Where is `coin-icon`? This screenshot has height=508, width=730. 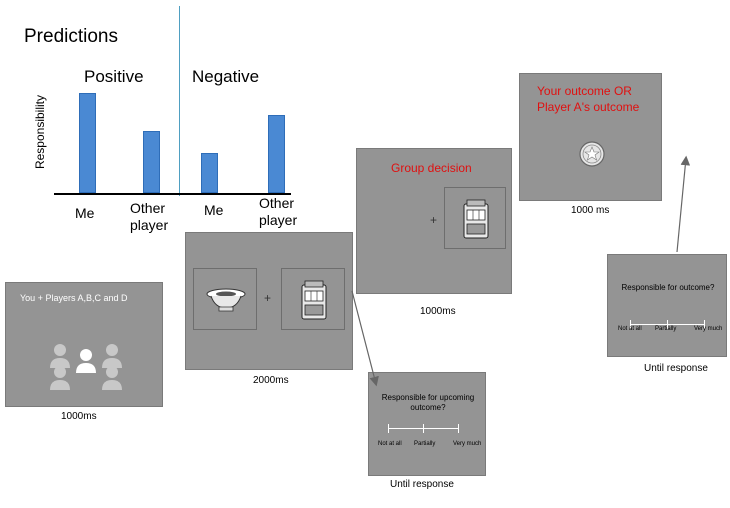
coin-icon is located at coordinates (592, 154).